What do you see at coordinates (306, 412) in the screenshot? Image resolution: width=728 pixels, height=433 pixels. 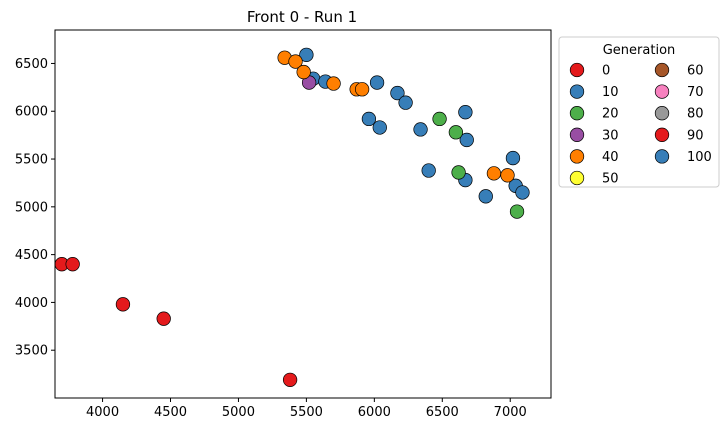 I see `x-tick-label: 5500` at bounding box center [306, 412].